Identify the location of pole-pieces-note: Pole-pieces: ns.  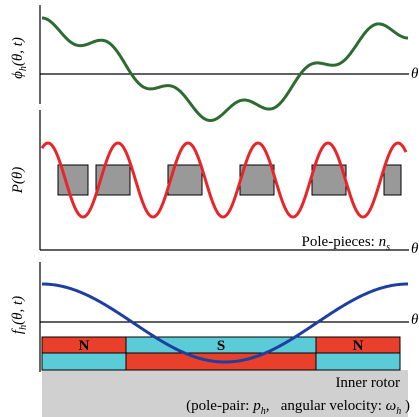
(346, 243).